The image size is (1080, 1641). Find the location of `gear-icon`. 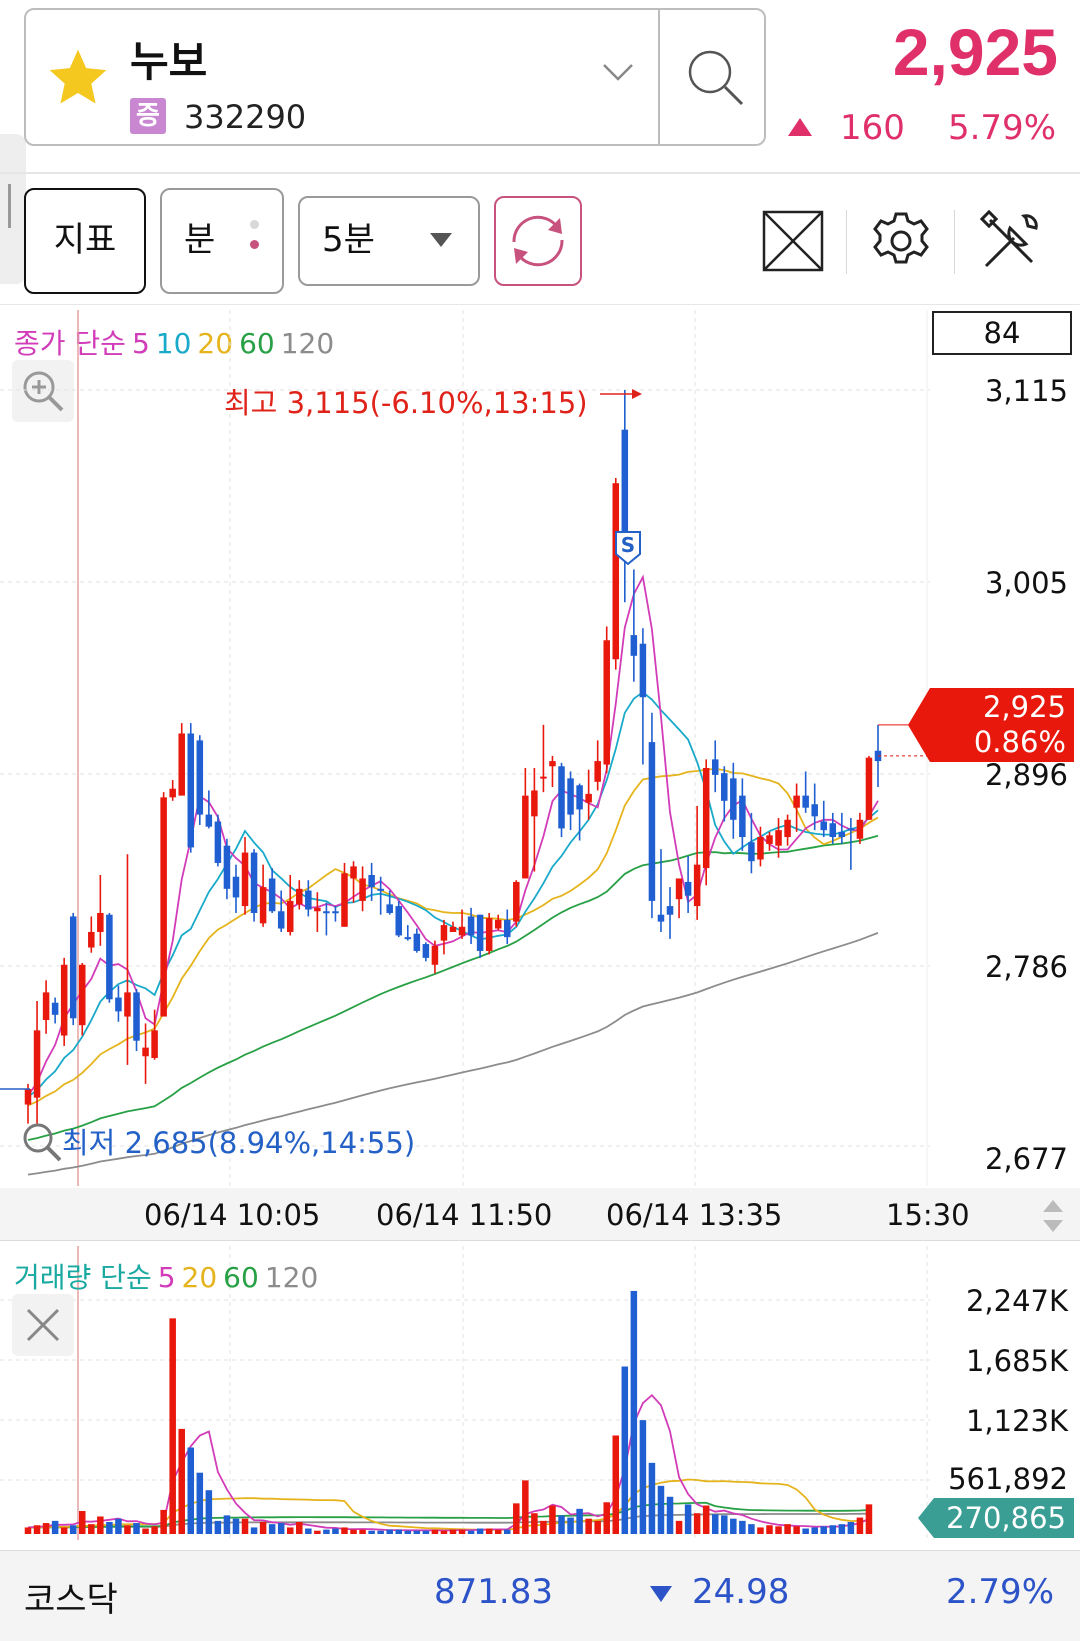

gear-icon is located at coordinates (901, 241).